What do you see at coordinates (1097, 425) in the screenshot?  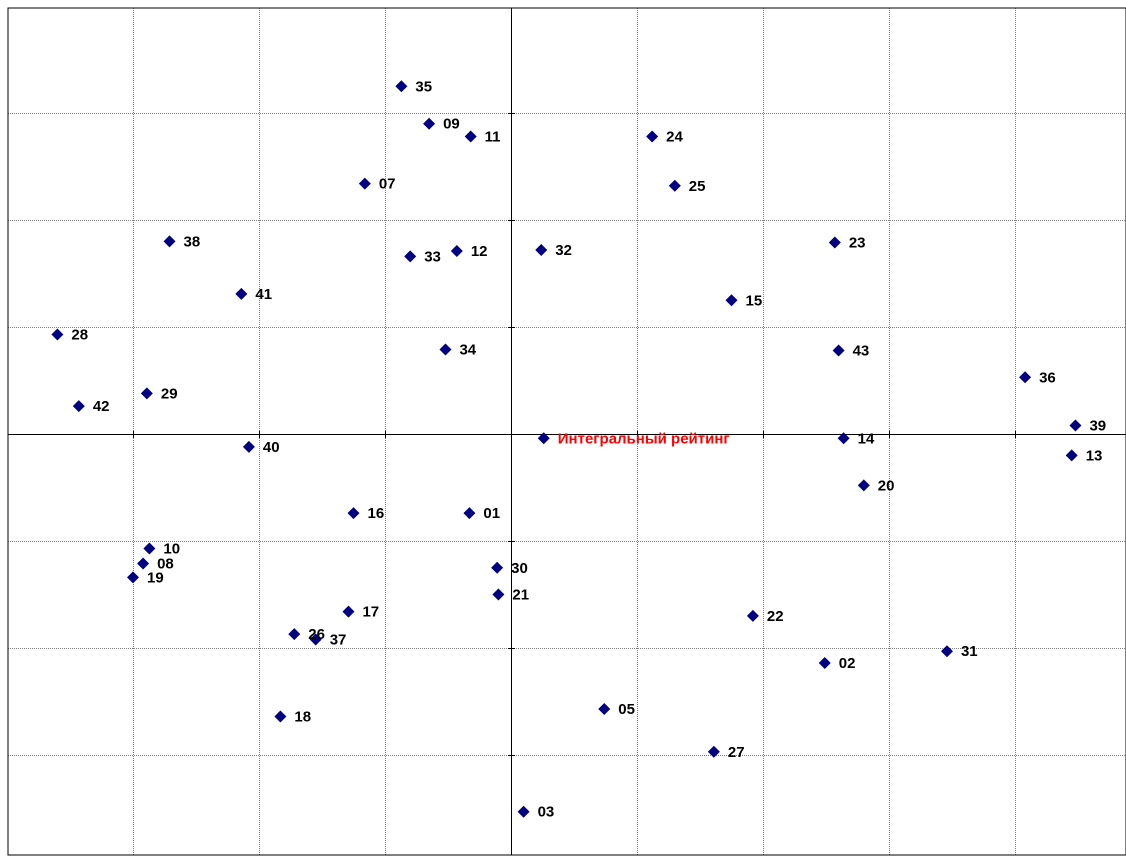 I see `data-label: 39` at bounding box center [1097, 425].